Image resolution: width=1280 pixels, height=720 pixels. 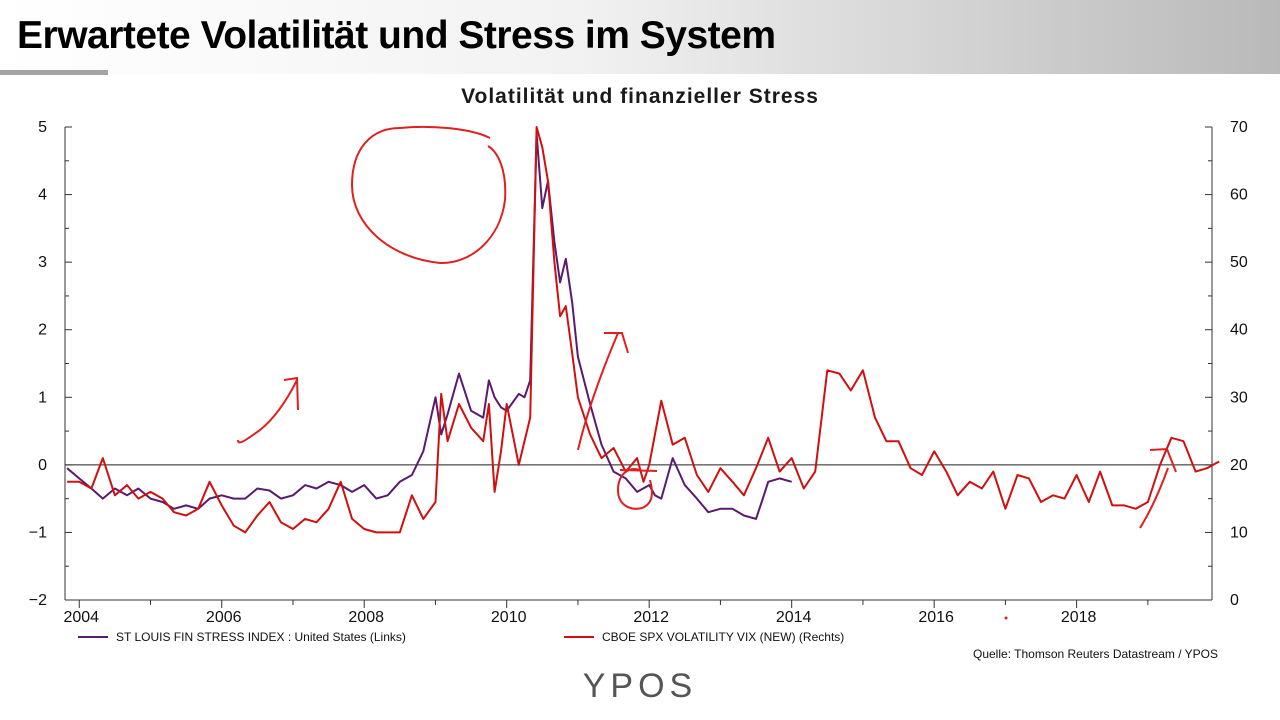 I want to click on annotation-arrow-2006, so click(x=268, y=410).